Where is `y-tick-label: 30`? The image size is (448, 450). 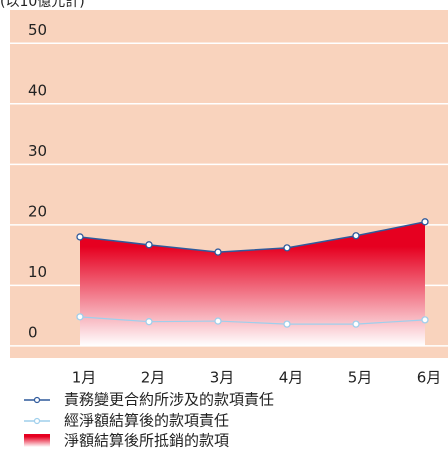 y-tick-label: 30 is located at coordinates (37, 151).